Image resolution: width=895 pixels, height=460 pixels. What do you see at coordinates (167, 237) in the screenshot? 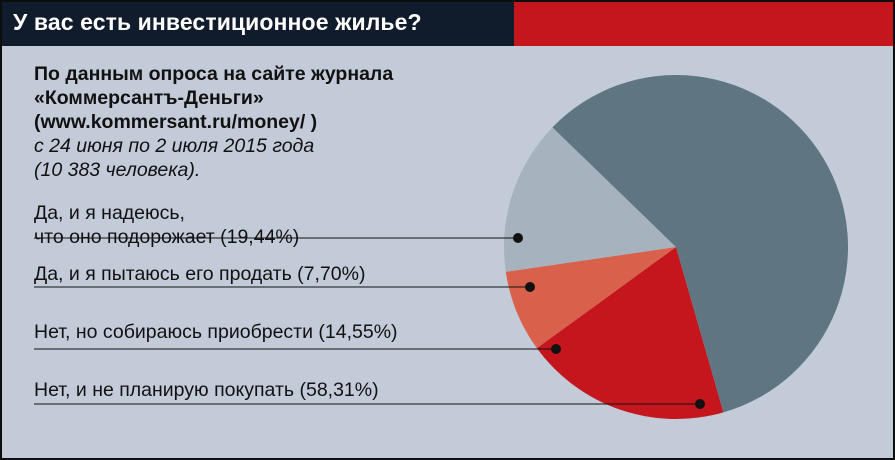
I see `slice-label-line: что оно подорожает (19,44%)` at bounding box center [167, 237].